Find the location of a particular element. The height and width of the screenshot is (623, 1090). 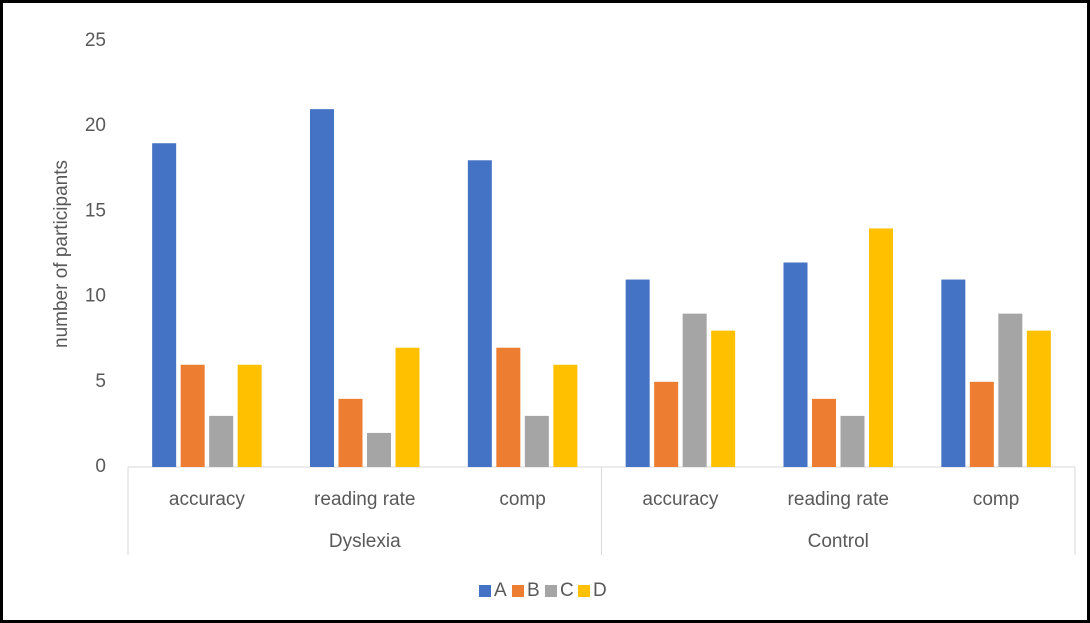

y-tick-label: 10 is located at coordinates (95, 296).